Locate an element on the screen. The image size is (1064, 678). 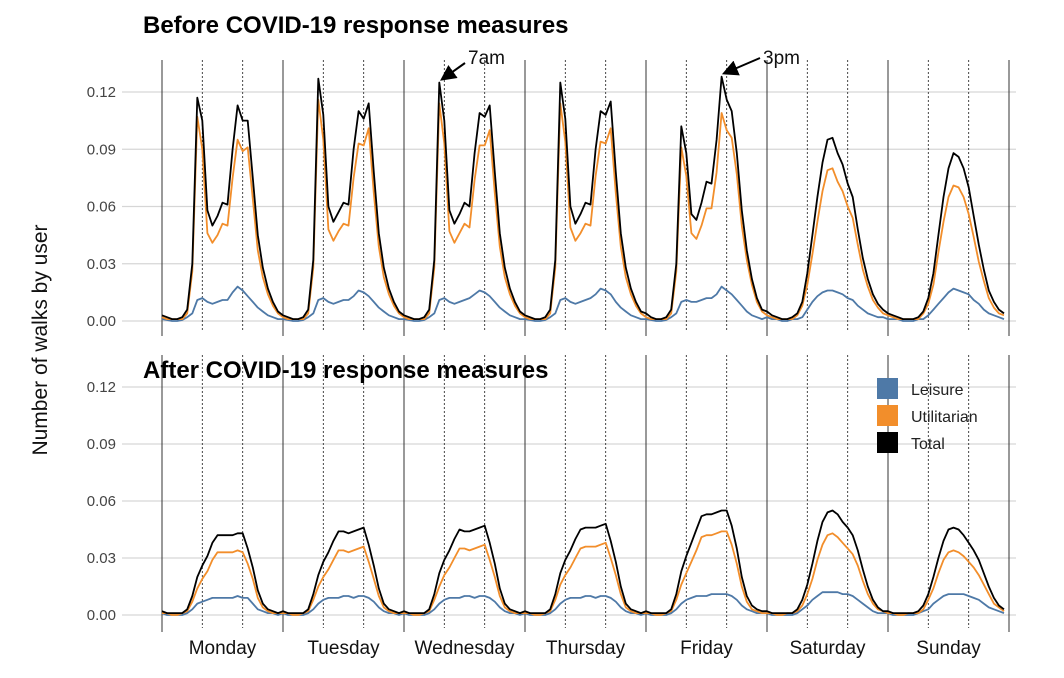
legend-label-leisure: Leisure is located at coordinates (937, 390).